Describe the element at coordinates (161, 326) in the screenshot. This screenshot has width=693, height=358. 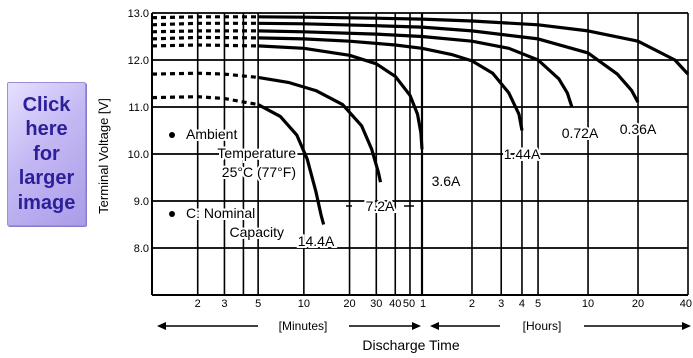
I see `minutes-arrow-left-head` at that location.